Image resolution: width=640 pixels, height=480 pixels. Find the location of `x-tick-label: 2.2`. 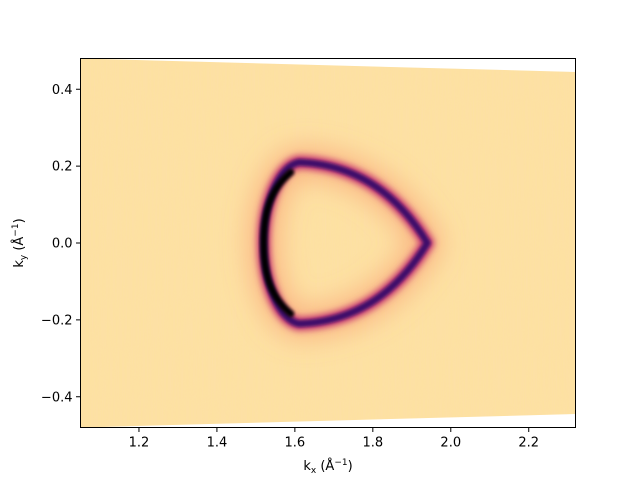

x-tick-label: 2.2 is located at coordinates (528, 443).